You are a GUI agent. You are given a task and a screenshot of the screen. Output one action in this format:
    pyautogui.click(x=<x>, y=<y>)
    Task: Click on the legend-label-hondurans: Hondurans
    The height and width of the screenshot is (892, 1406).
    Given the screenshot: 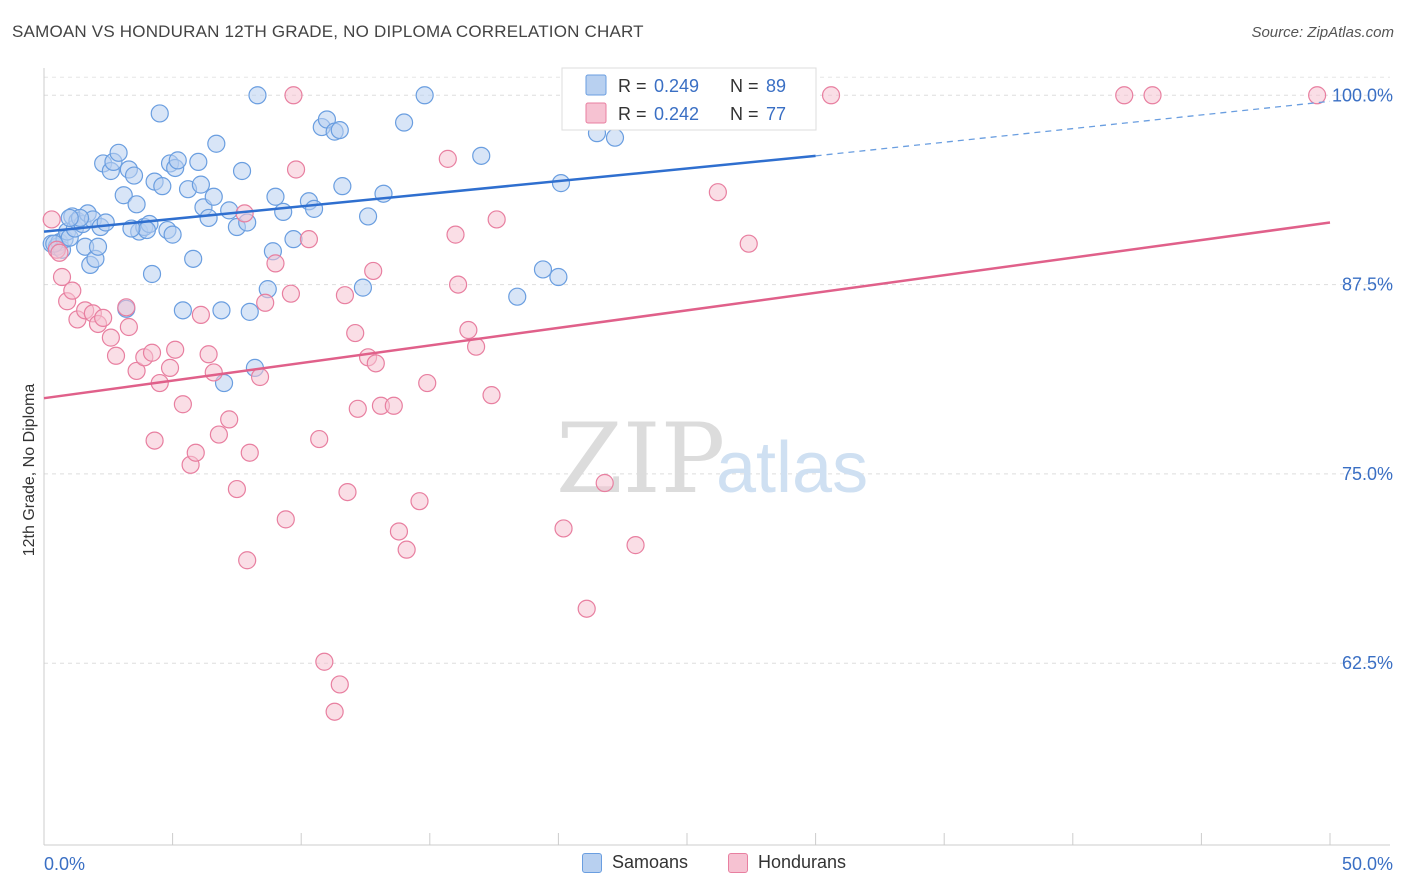 What is the action you would take?
    pyautogui.click(x=802, y=862)
    